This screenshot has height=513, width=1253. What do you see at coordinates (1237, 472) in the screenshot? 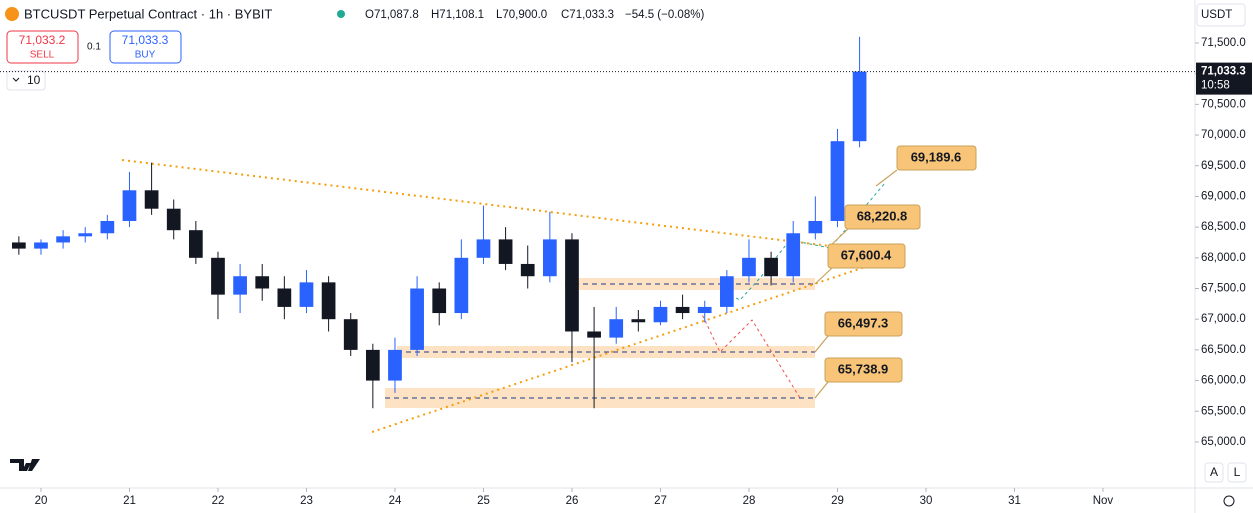
I see `log-scale-button` at bounding box center [1237, 472].